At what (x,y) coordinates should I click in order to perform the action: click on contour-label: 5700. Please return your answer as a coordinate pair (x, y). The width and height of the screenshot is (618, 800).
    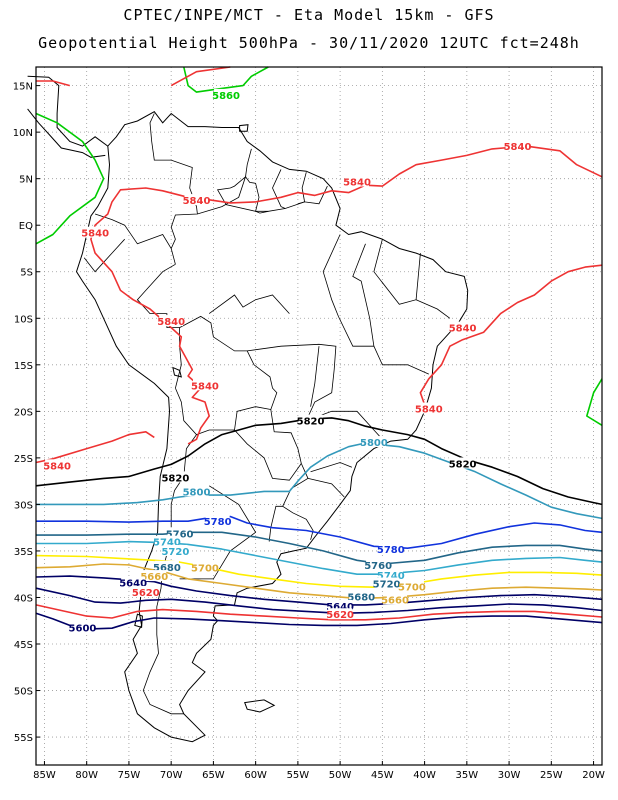
    Looking at the image, I should click on (412, 587).